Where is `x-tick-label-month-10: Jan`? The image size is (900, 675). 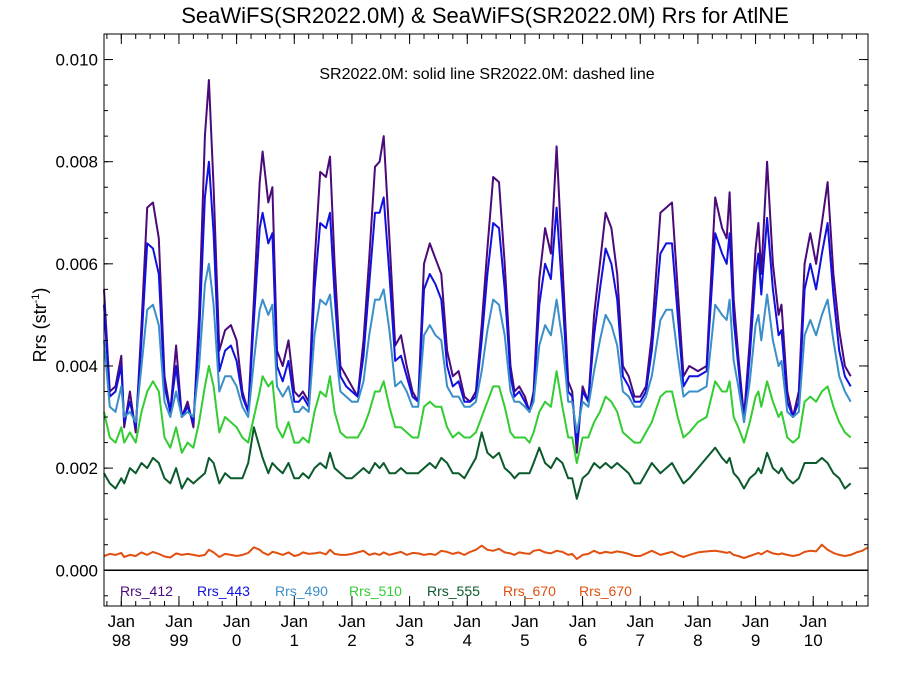
x-tick-label-month-10: Jan is located at coordinates (697, 621).